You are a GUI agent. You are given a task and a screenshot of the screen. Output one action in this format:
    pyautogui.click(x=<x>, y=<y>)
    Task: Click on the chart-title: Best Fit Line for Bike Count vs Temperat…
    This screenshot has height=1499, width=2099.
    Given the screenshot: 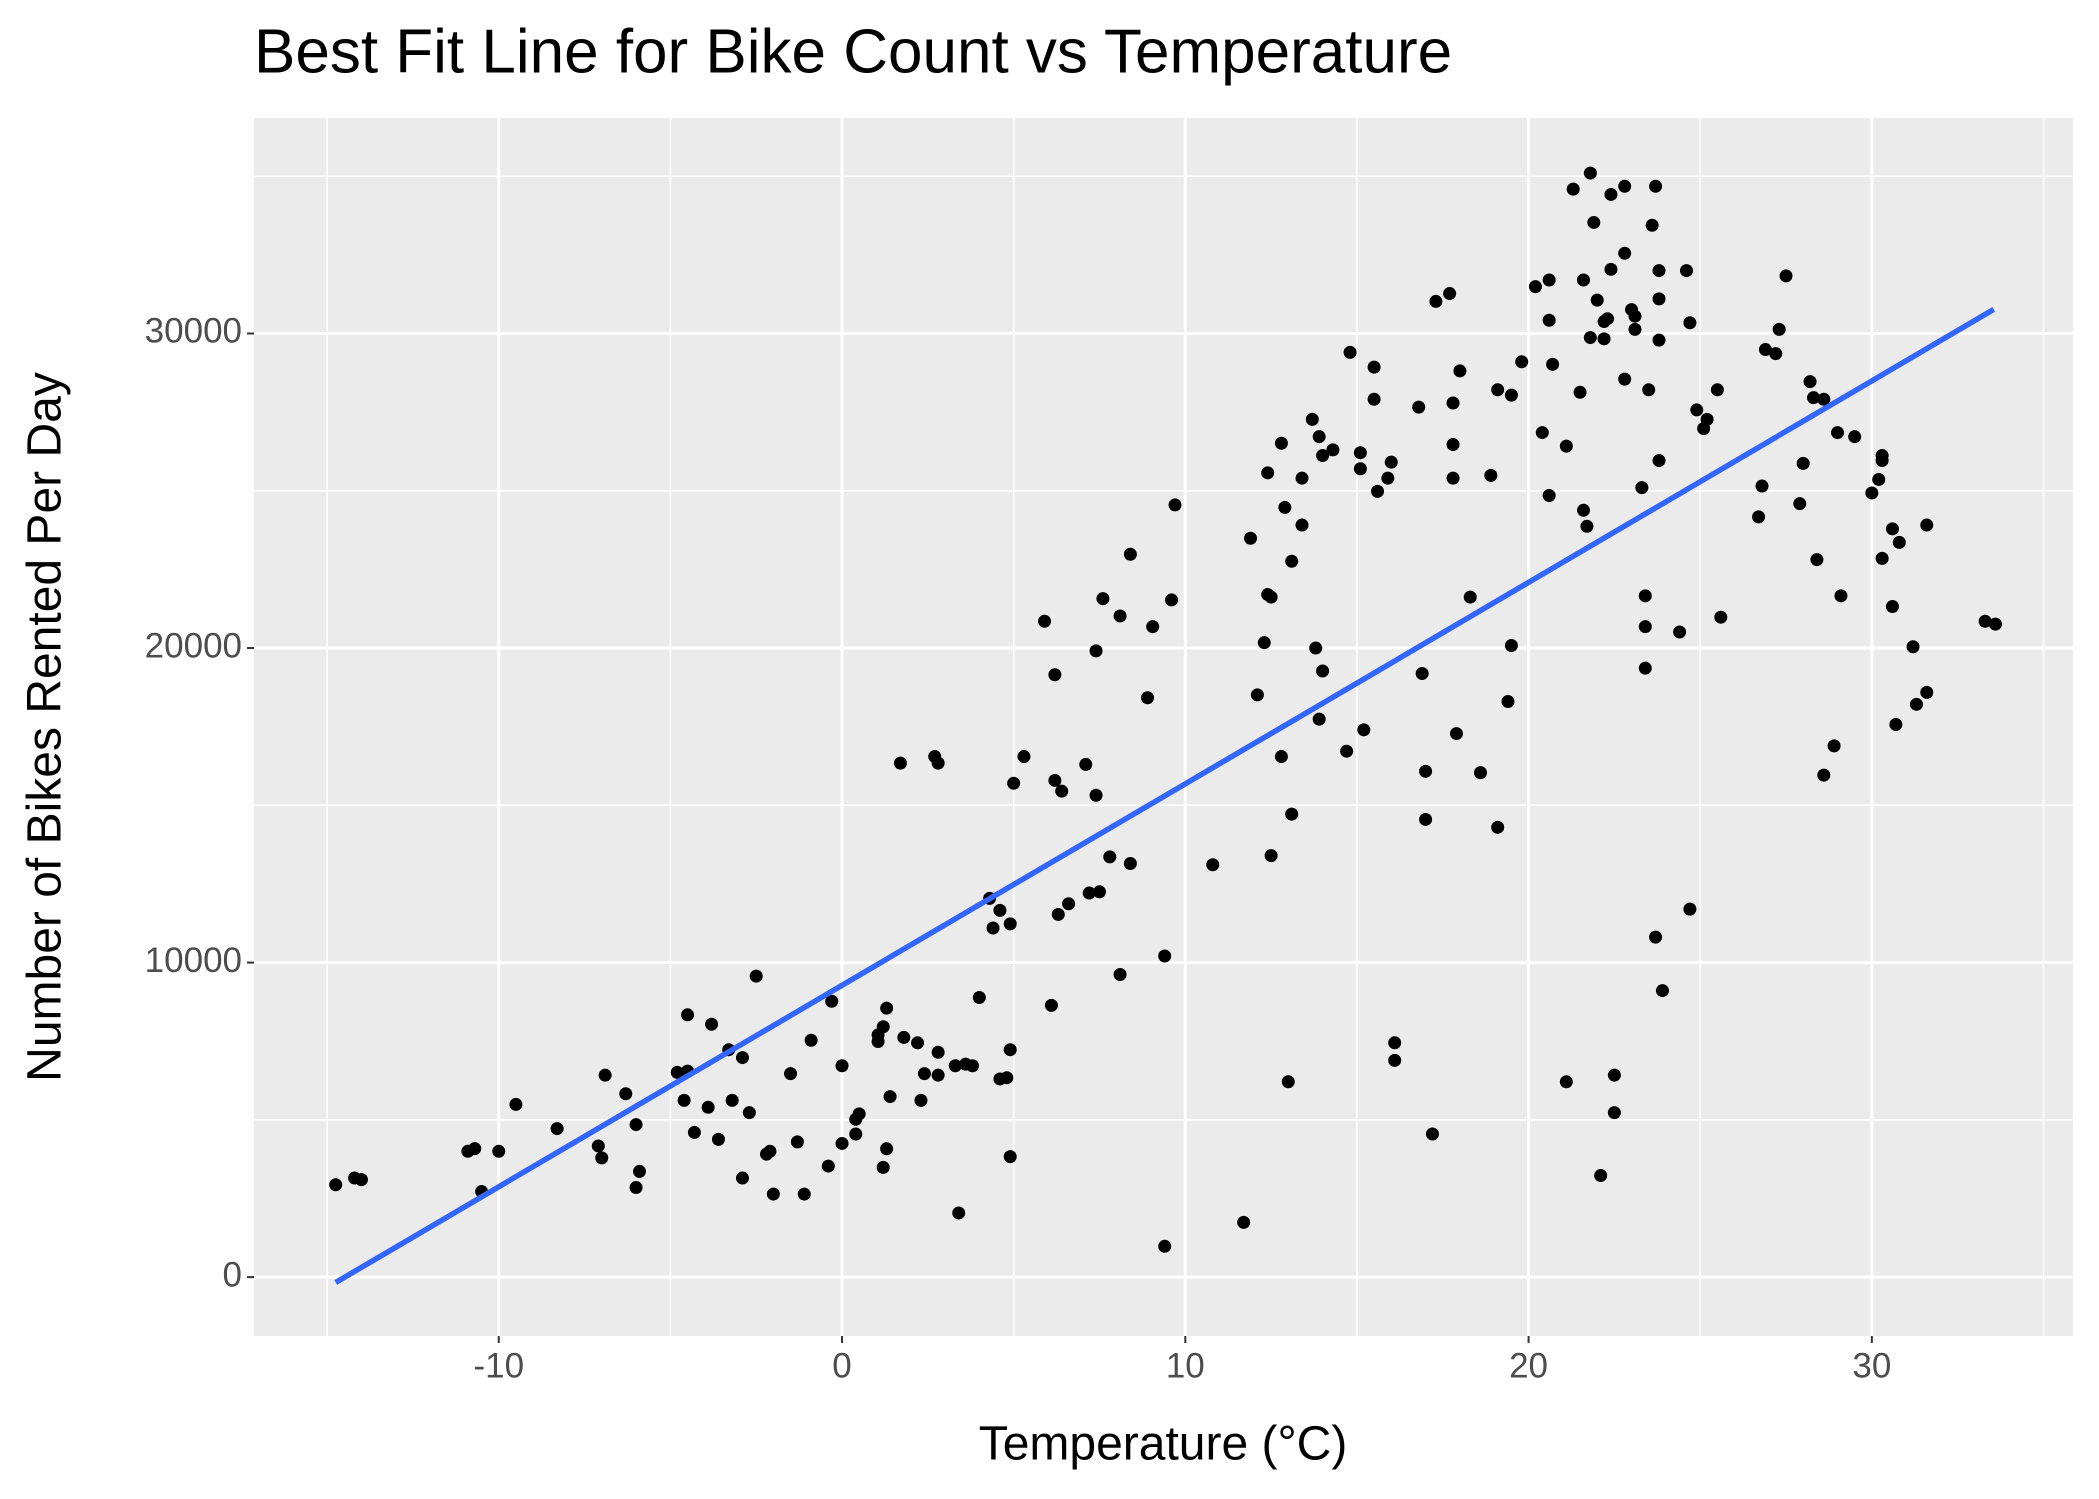 What is the action you would take?
    pyautogui.click(x=853, y=51)
    